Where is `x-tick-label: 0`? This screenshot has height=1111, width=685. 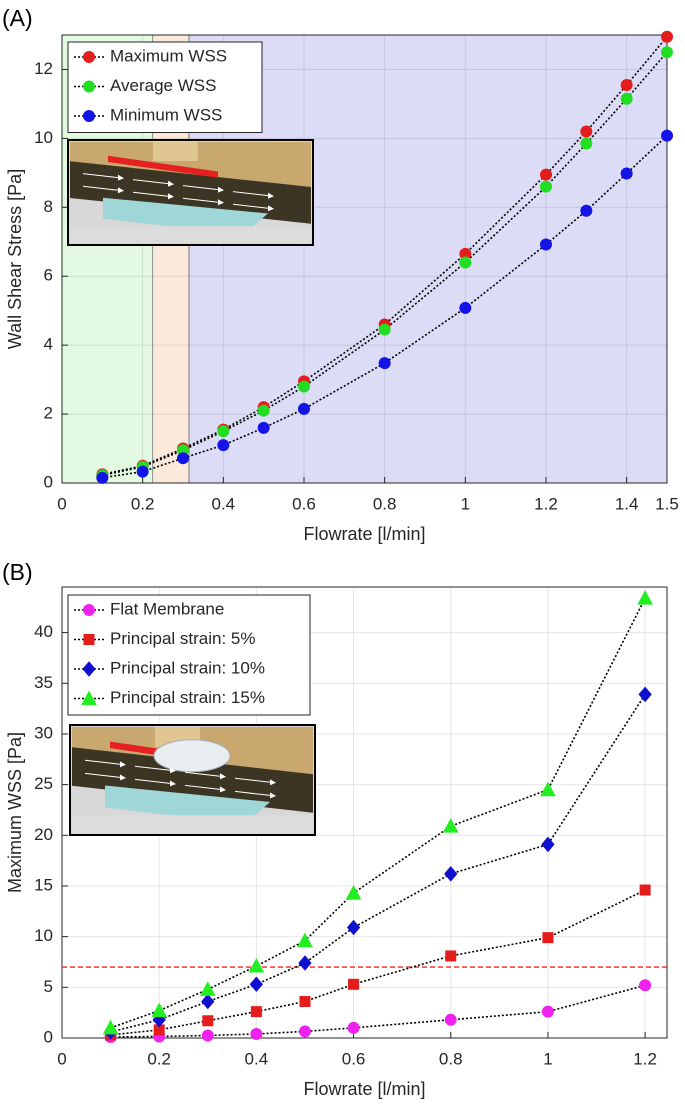 x-tick-label: 0 is located at coordinates (61, 1058).